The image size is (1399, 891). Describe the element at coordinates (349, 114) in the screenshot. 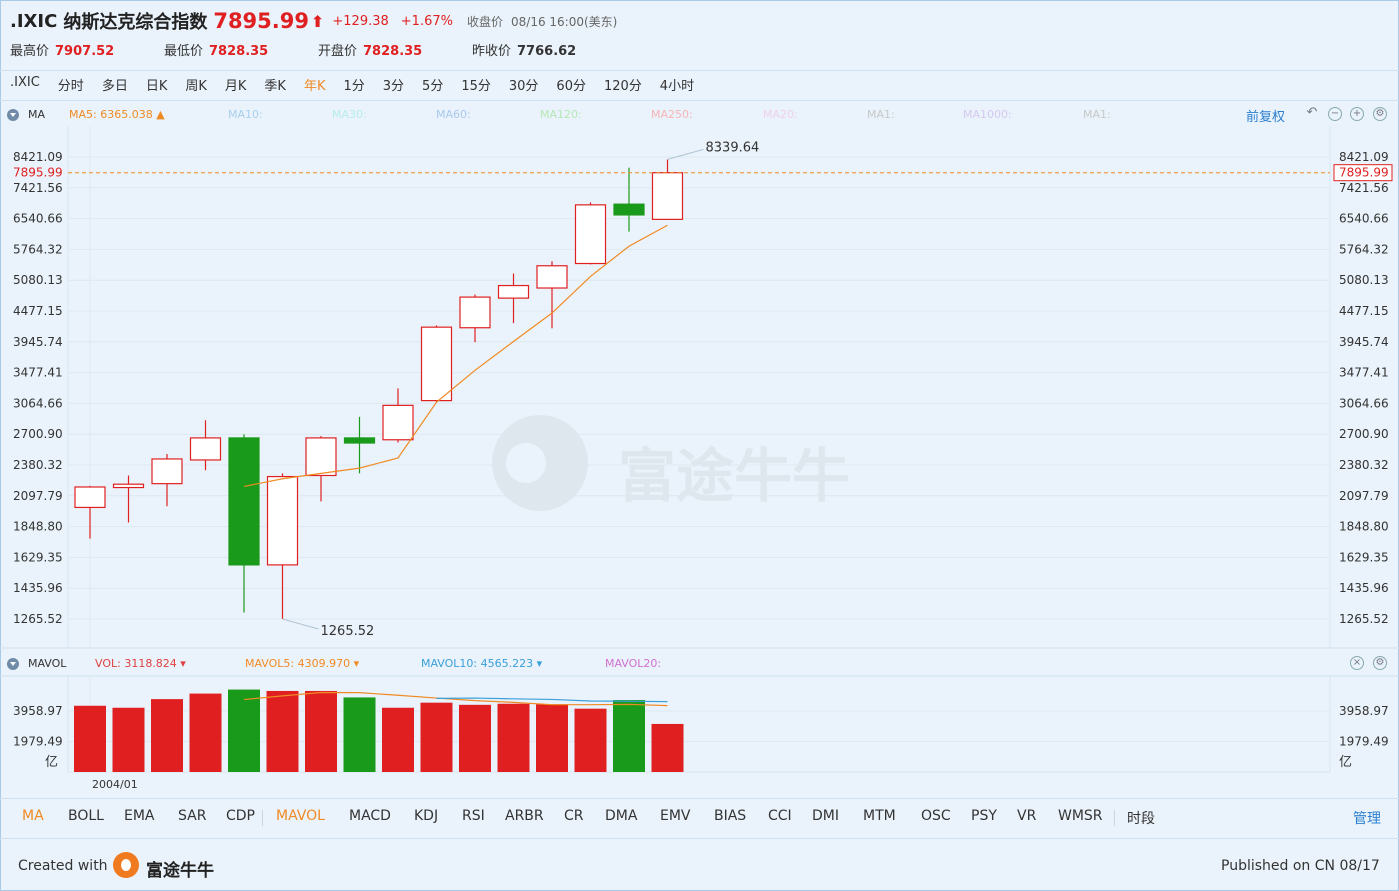

I see `ma-legend-item: MA30:` at that location.